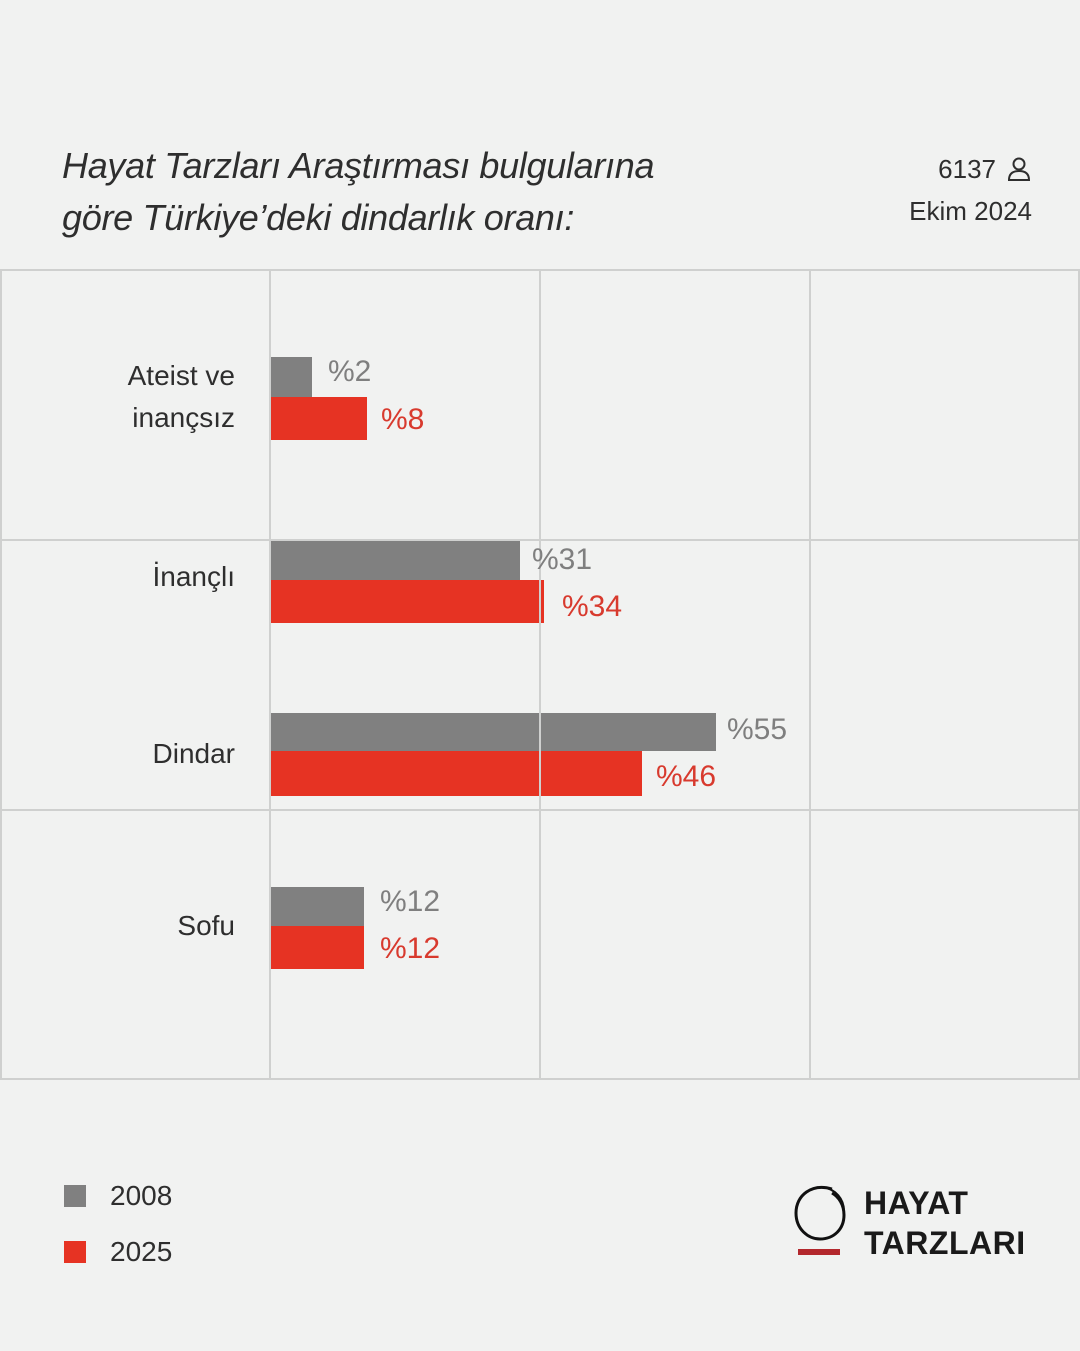 Image resolution: width=1080 pixels, height=1351 pixels. I want to click on value-2025-dindar: %46, so click(686, 776).